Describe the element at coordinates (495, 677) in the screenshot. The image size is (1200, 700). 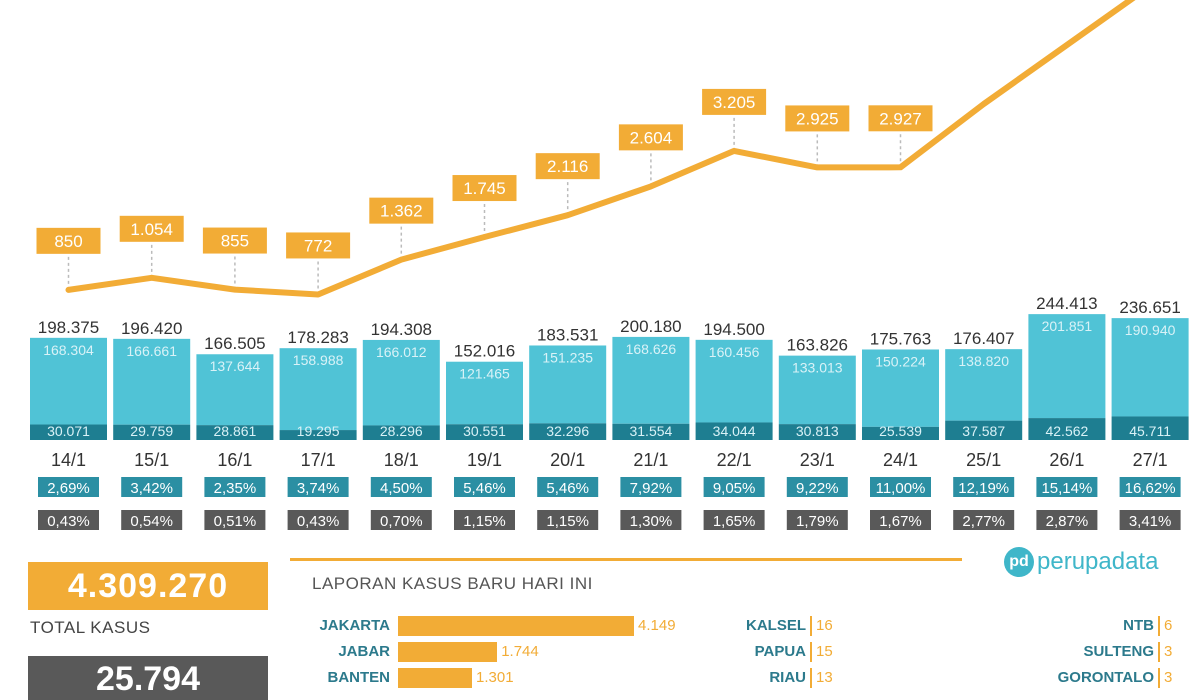
I see `province-value: 1.301` at that location.